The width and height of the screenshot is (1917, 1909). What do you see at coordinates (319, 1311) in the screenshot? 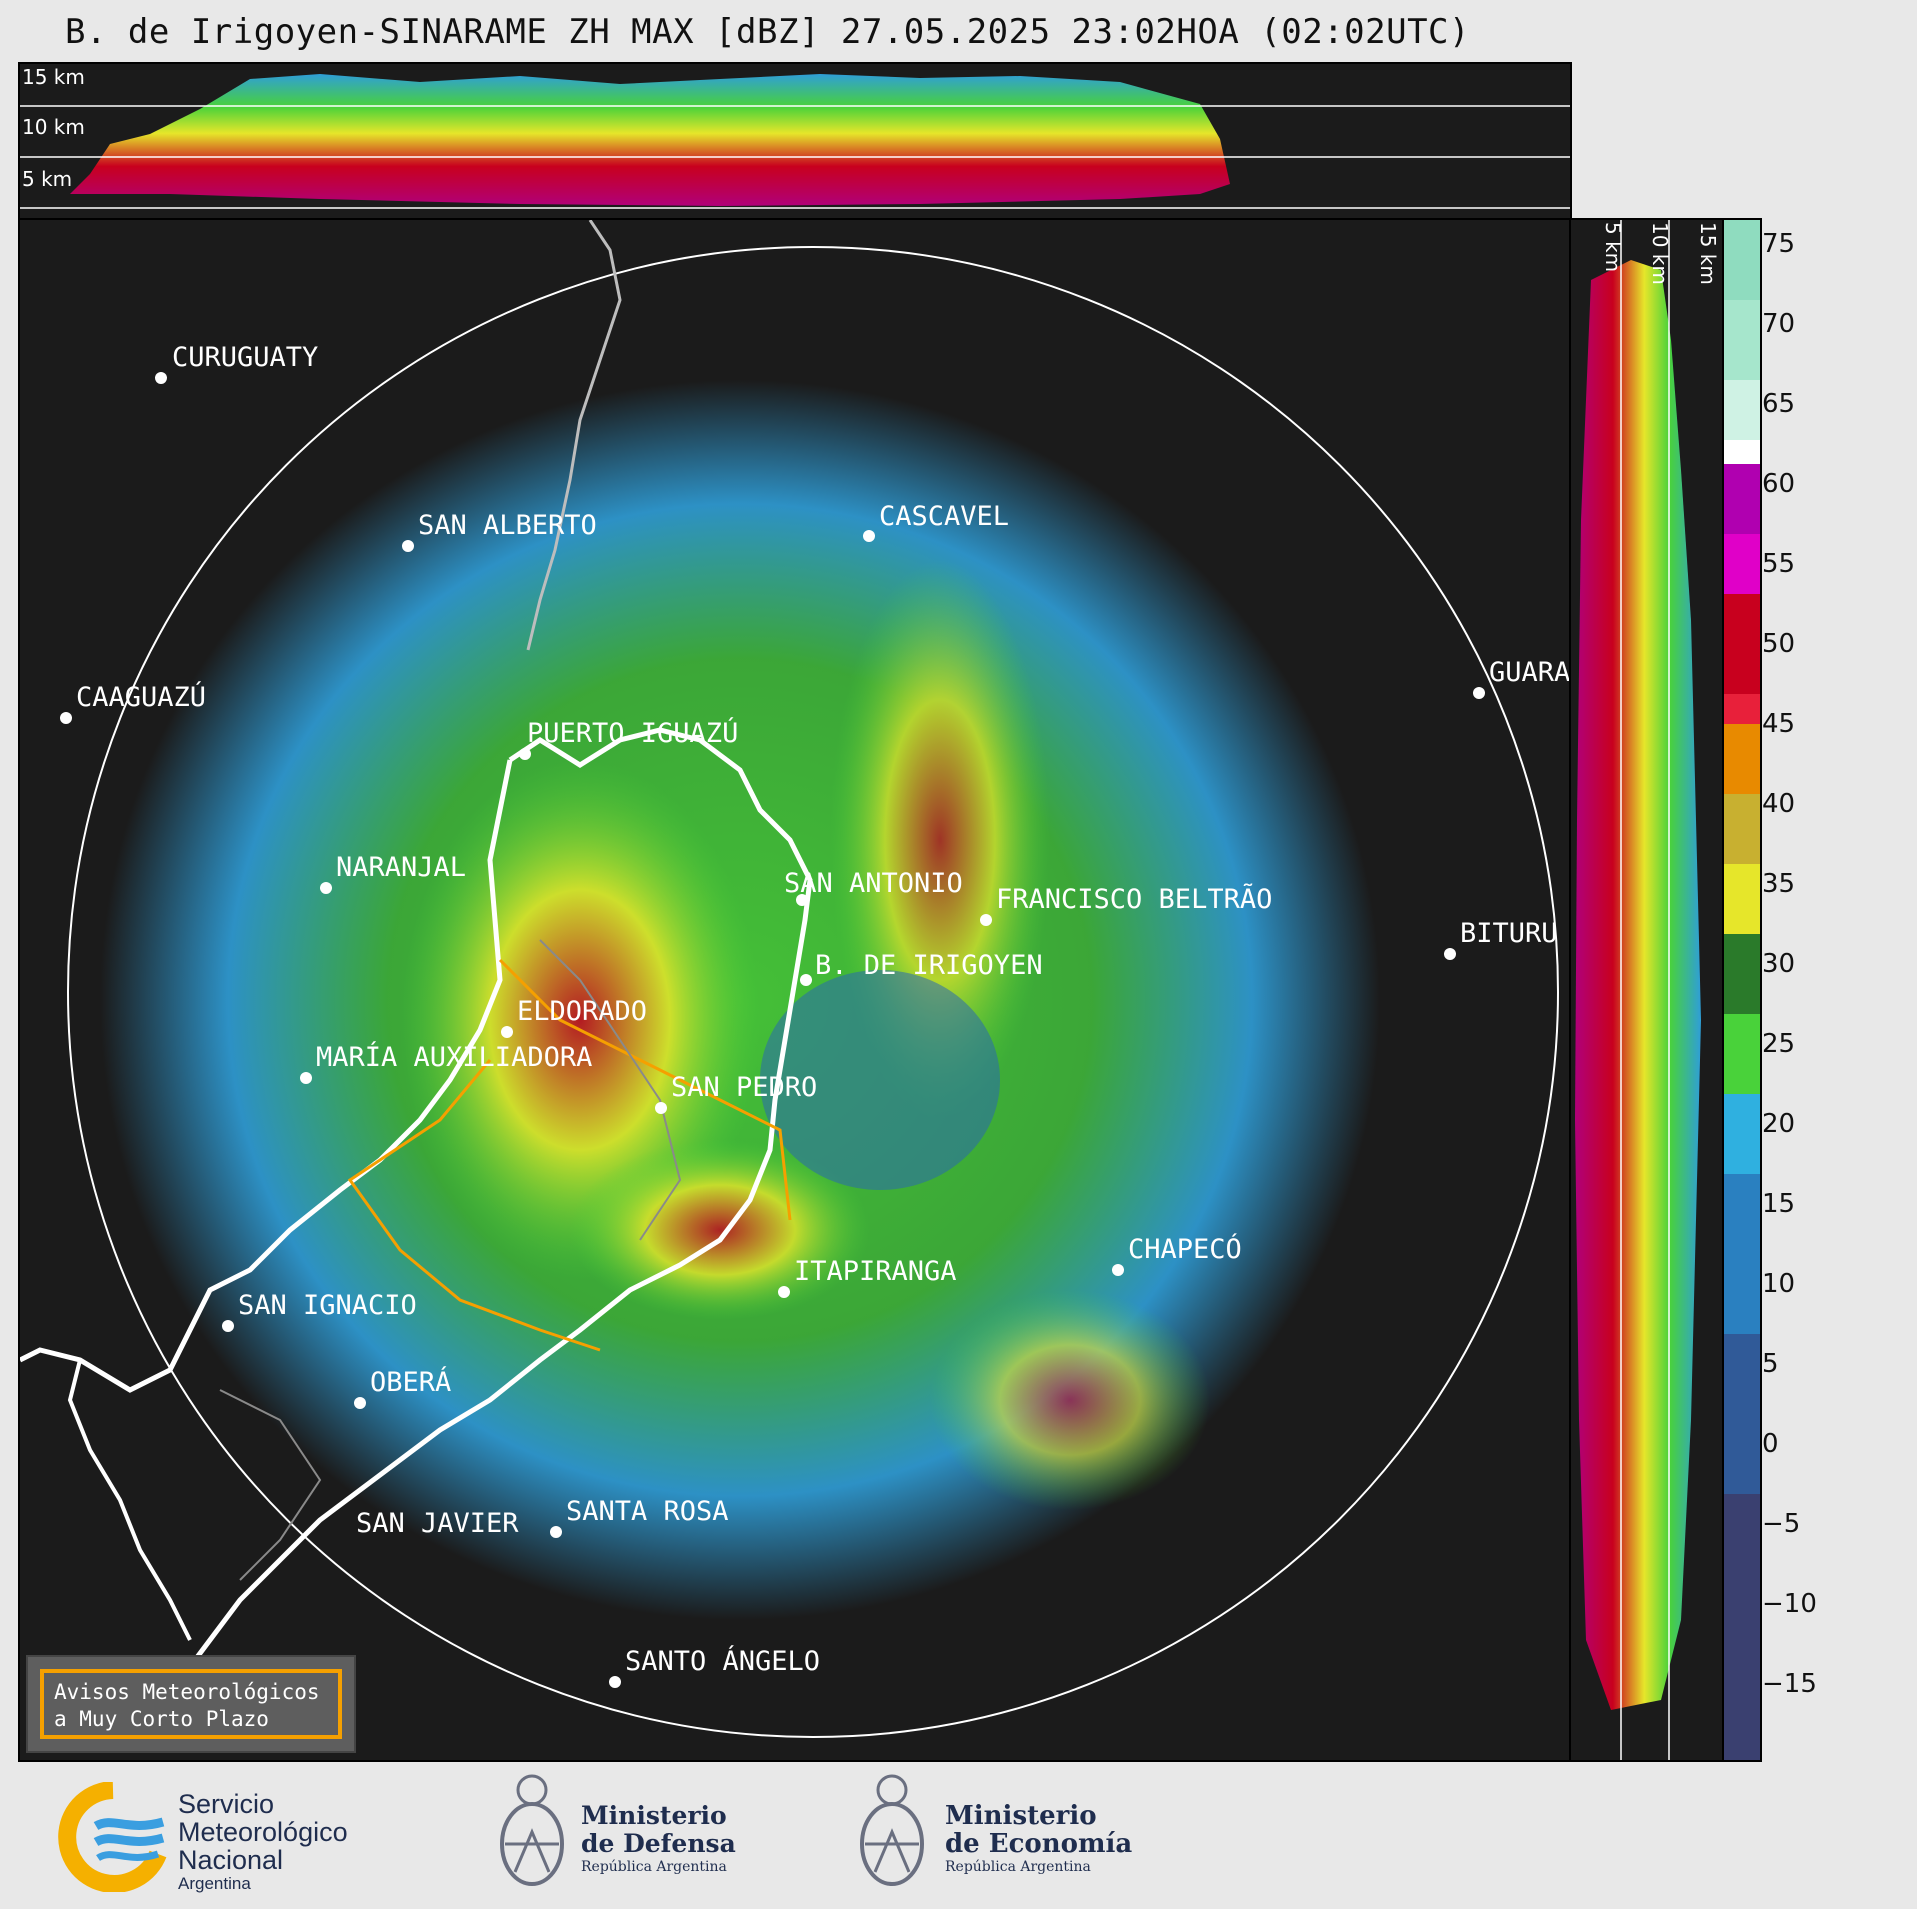
I see `city-san-ignacio: SAN IGNACIO` at bounding box center [319, 1311].